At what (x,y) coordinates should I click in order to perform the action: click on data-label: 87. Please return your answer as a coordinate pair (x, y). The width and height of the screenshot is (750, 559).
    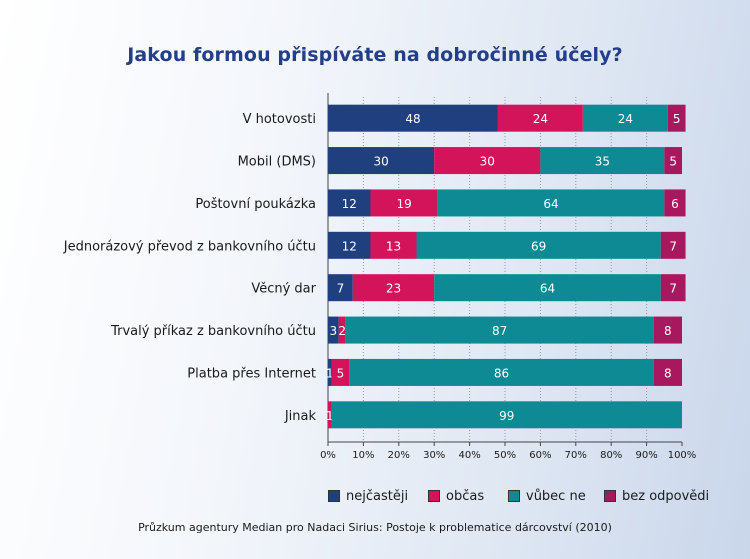
    Looking at the image, I should click on (499, 331).